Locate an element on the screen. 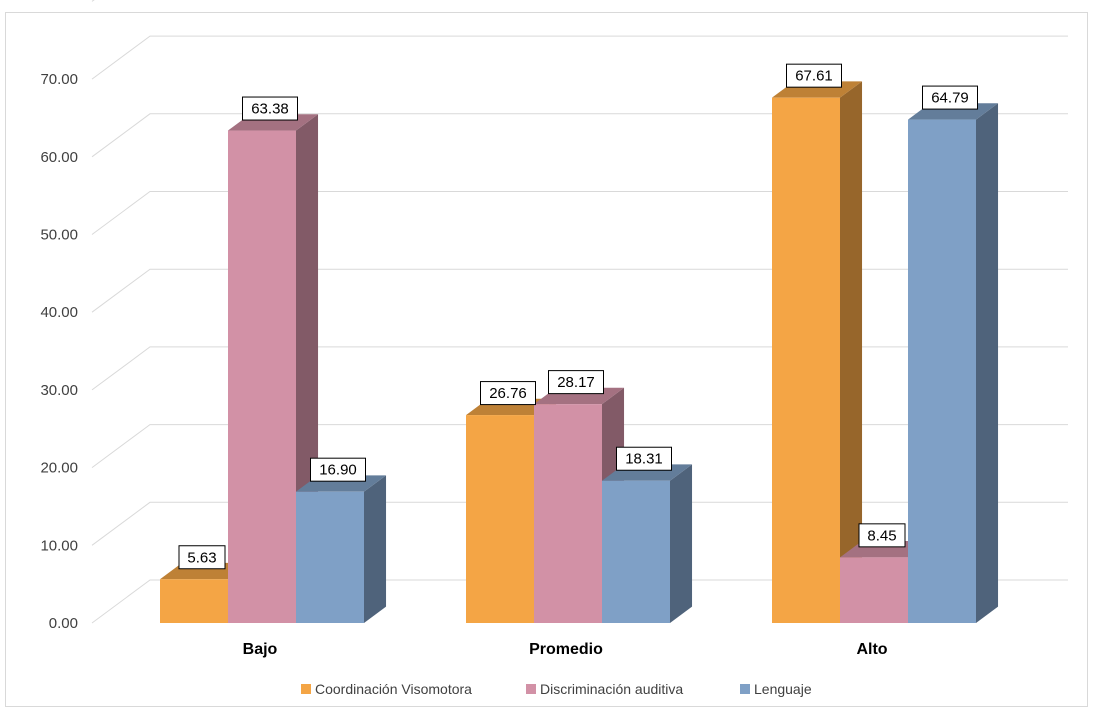  data-label: 16.90 is located at coordinates (338, 469).